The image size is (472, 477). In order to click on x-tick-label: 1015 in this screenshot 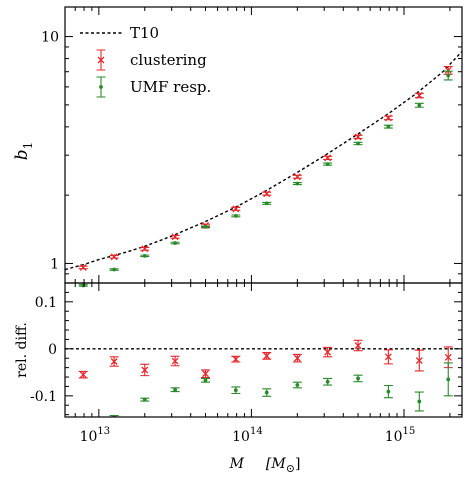, I will do `click(400, 435)`.